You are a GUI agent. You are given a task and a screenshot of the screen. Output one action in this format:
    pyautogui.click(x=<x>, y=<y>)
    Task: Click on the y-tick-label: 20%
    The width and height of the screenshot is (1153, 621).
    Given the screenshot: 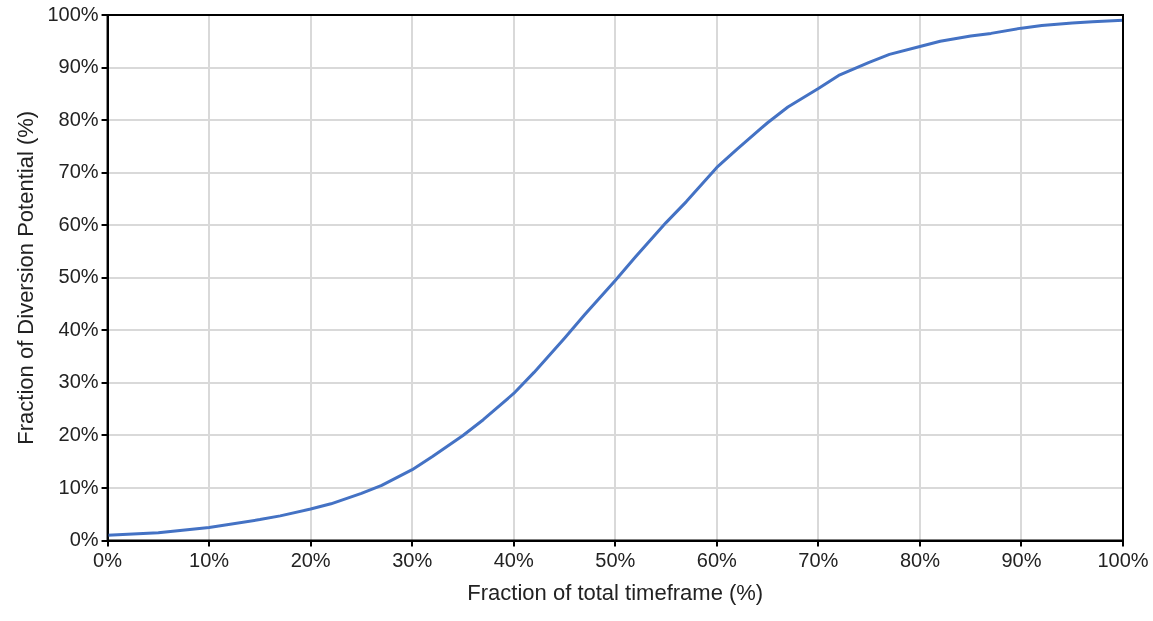 What is the action you would take?
    pyautogui.click(x=78, y=434)
    